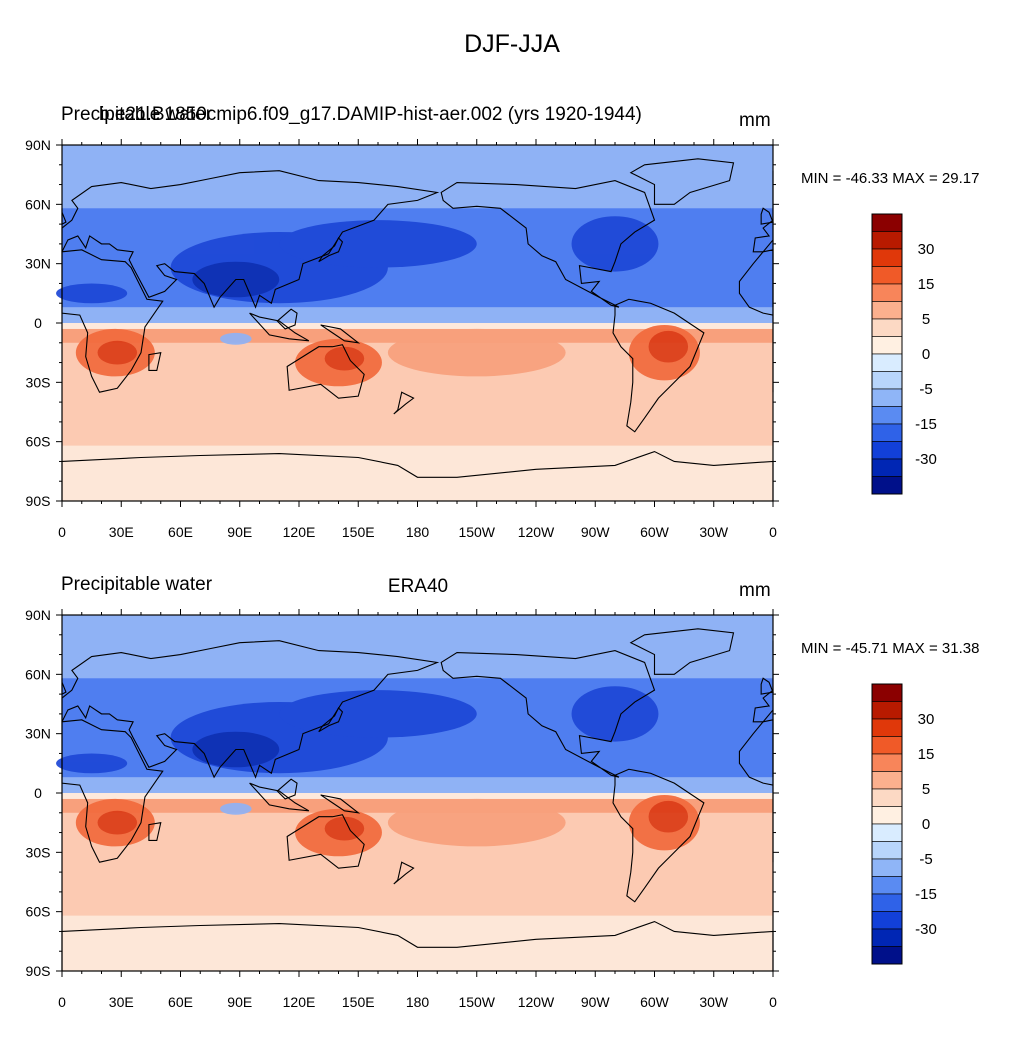 Image resolution: width=1024 pixels, height=1040 pixels. I want to click on panel-units-label: mm, so click(755, 590).